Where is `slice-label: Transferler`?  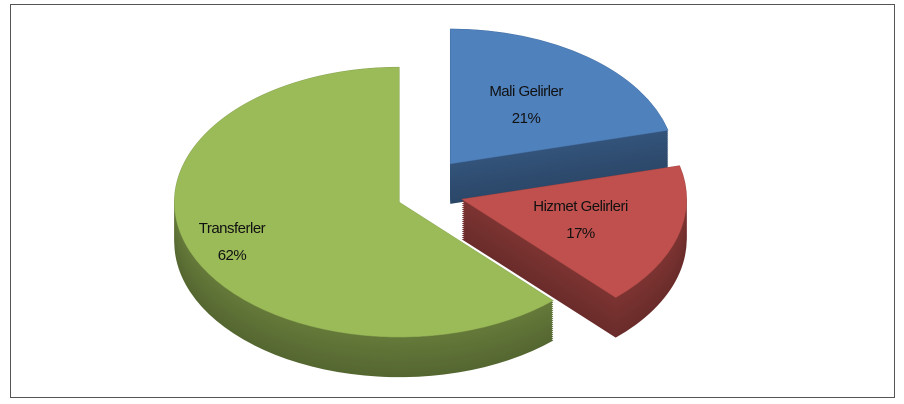 slice-label: Transferler is located at coordinates (232, 228).